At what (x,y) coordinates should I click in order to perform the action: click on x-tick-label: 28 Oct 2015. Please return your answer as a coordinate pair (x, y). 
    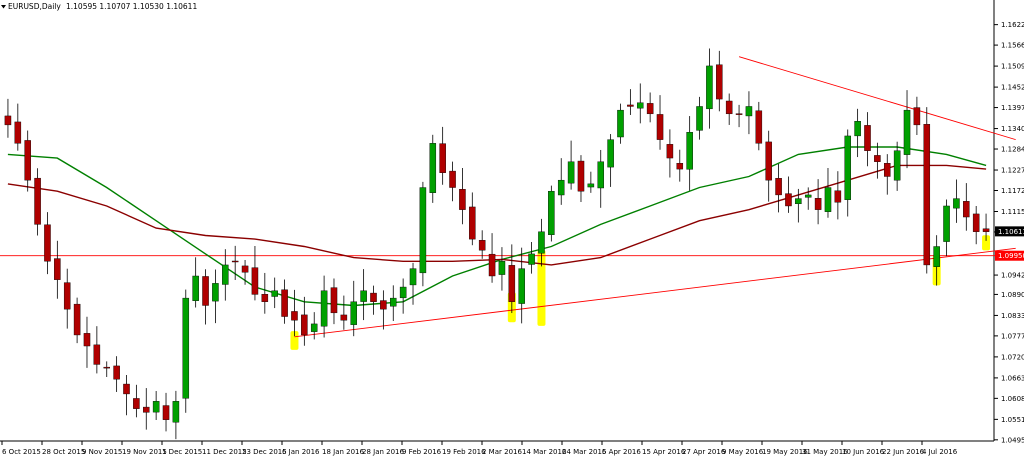
    Looking at the image, I should click on (63, 452).